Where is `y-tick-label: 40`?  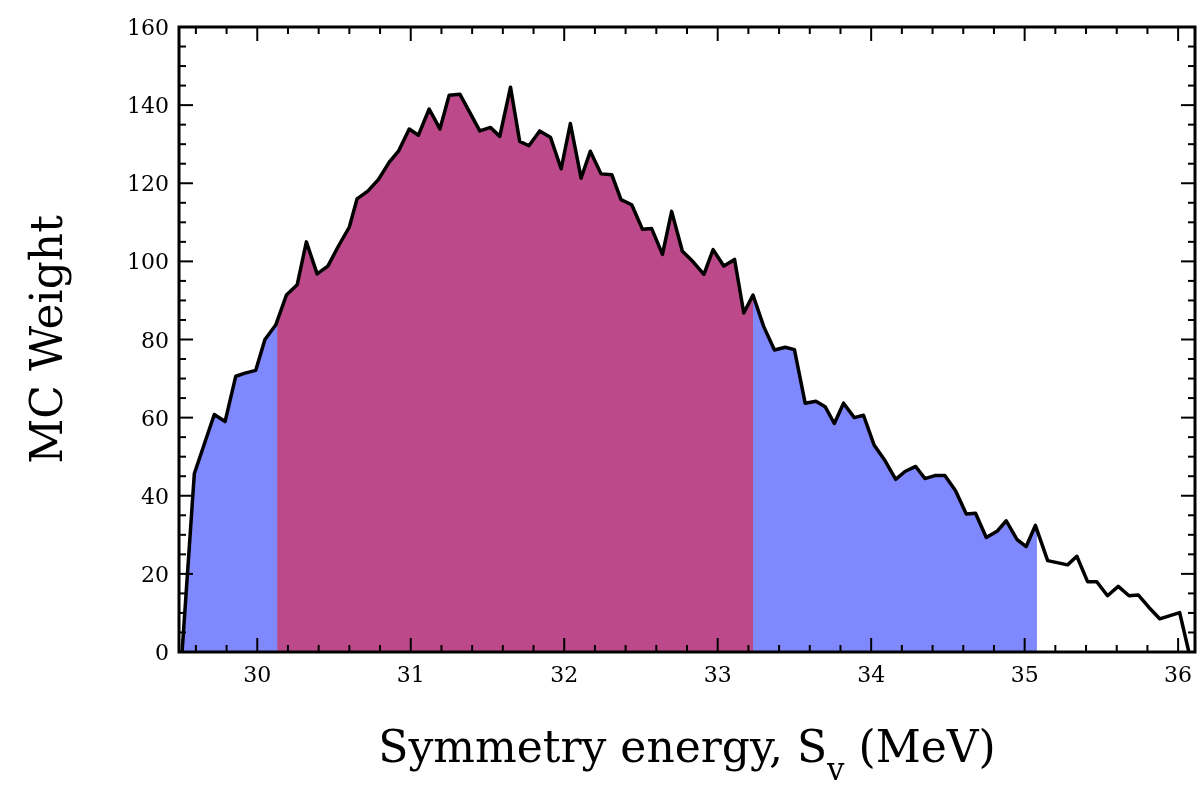 y-tick-label: 40 is located at coordinates (155, 496).